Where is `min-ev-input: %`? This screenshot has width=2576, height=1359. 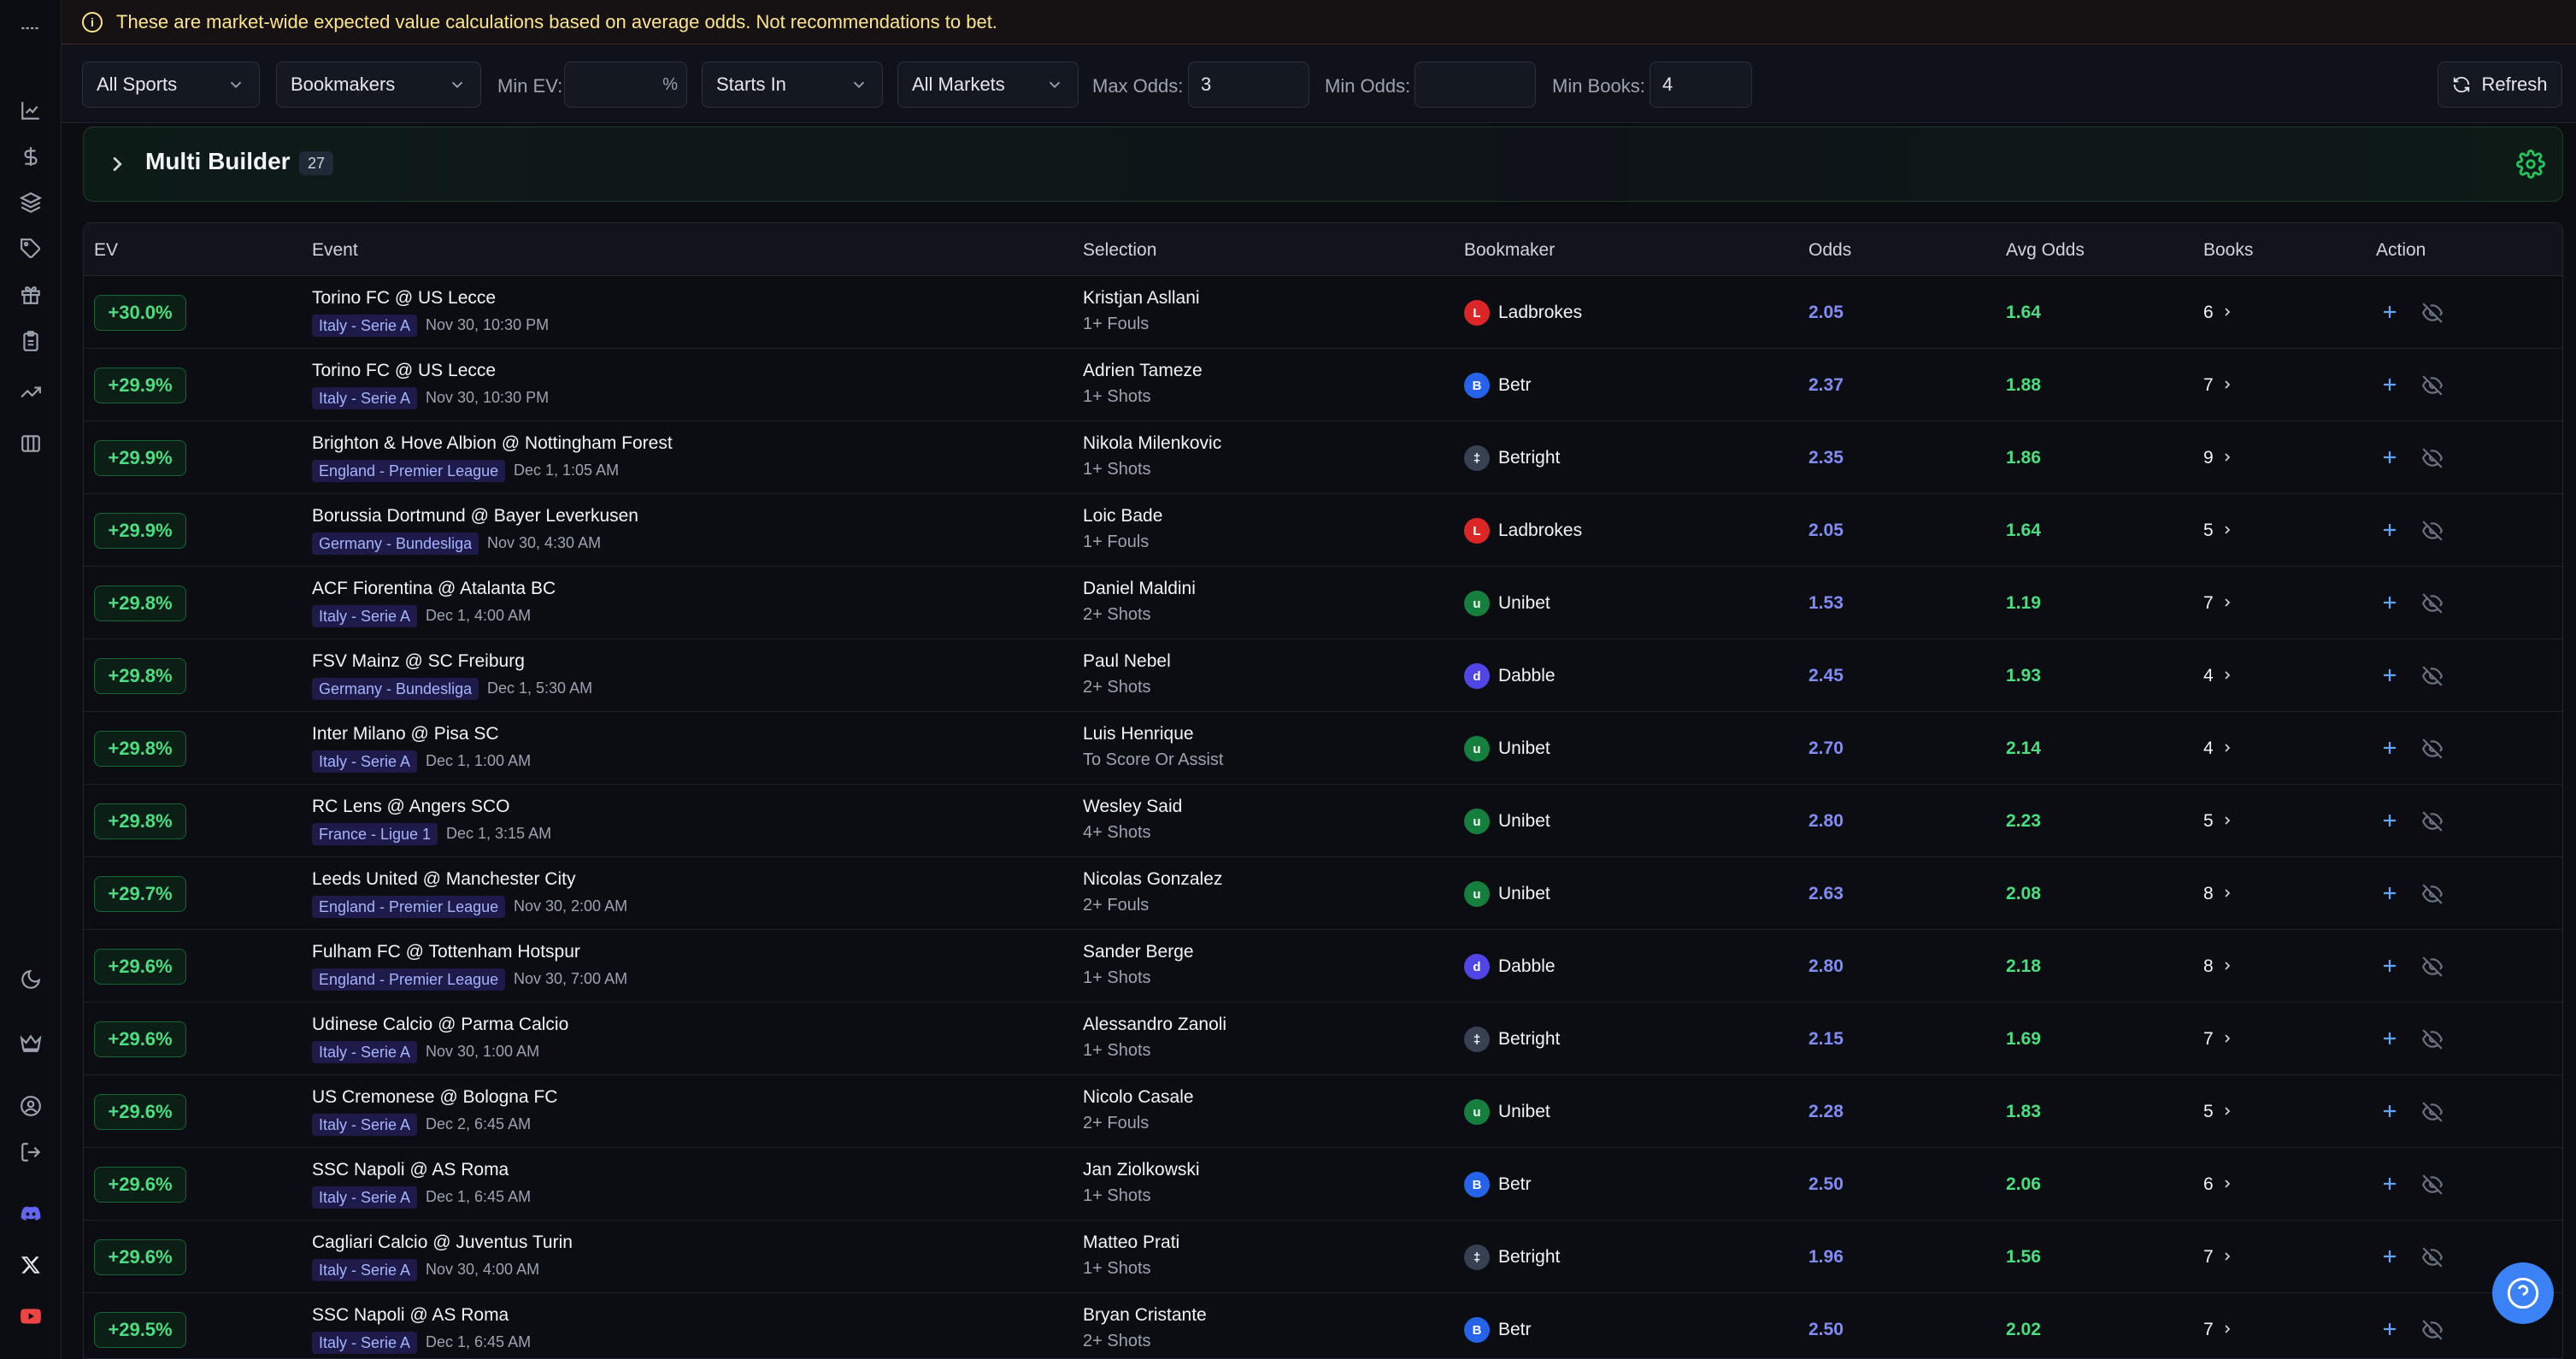
min-ev-input: % is located at coordinates (625, 85).